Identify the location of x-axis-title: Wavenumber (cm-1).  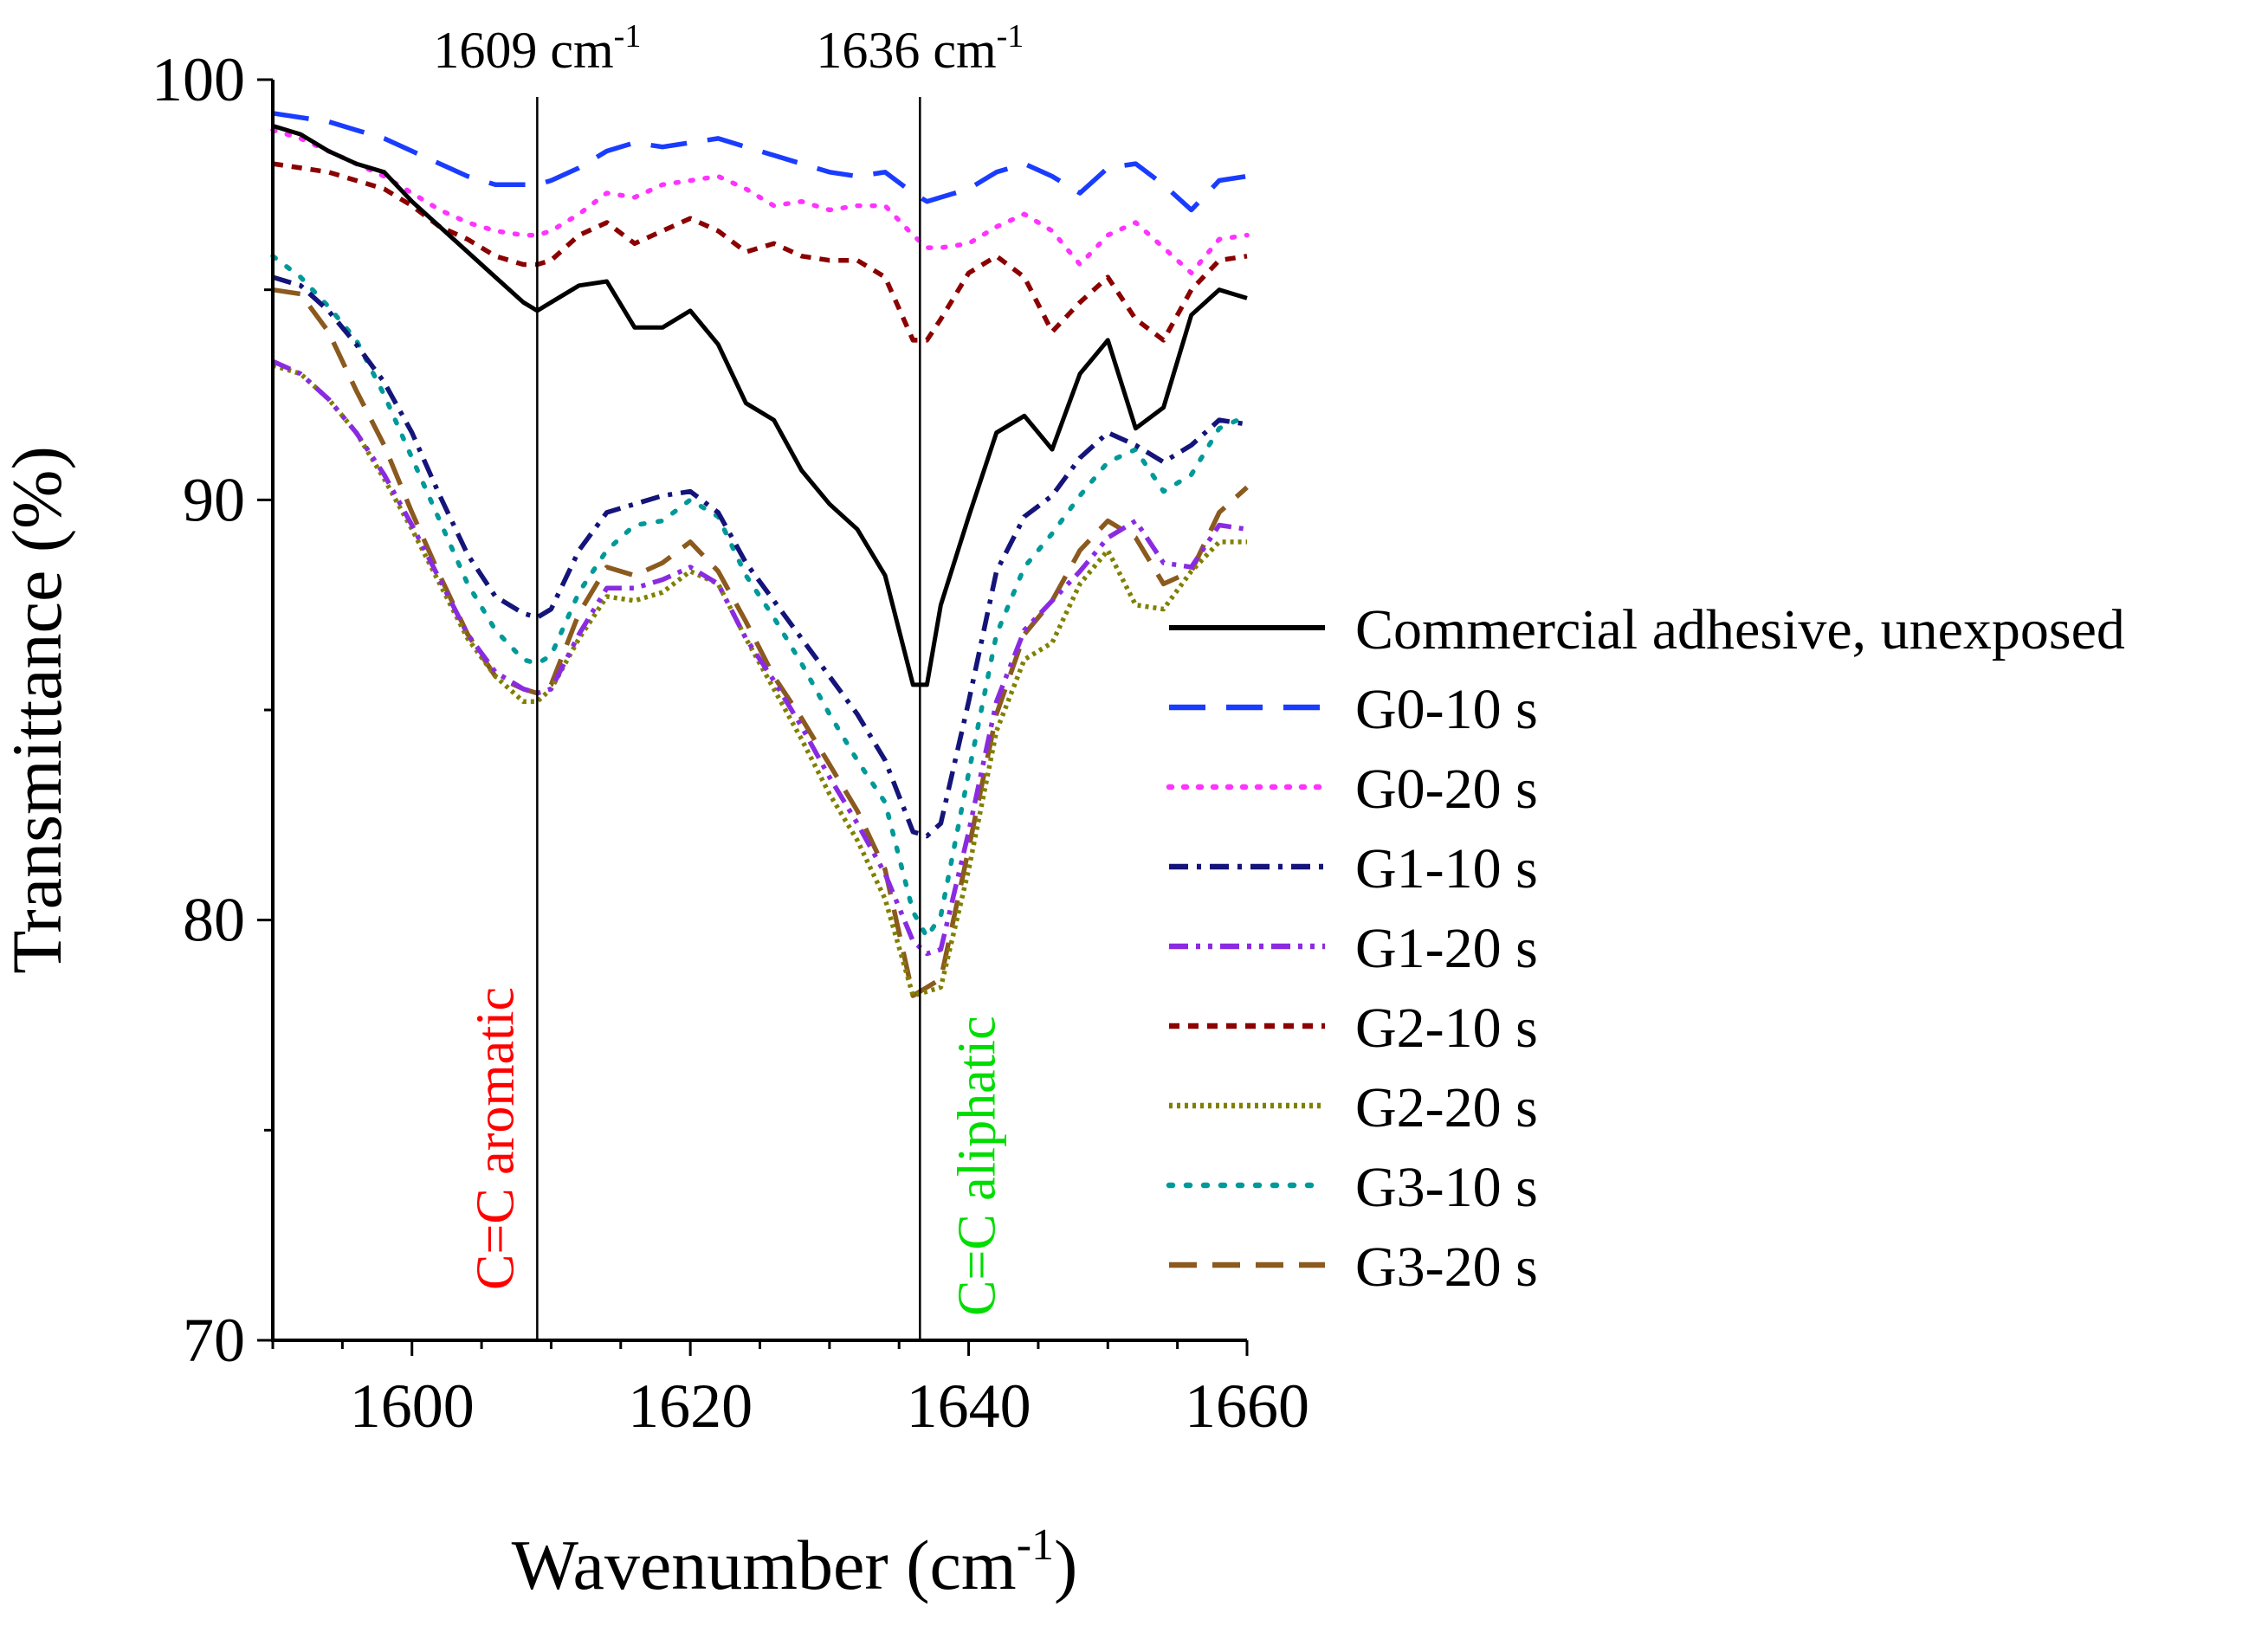
(795, 1562).